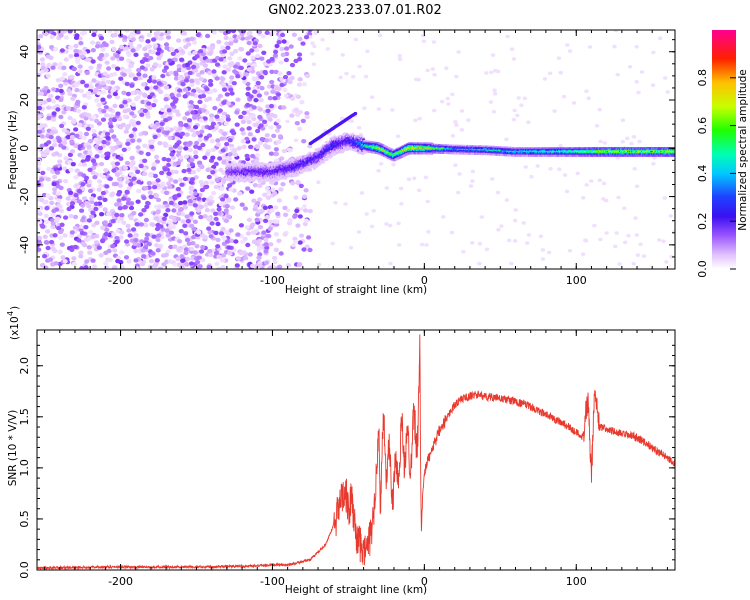  What do you see at coordinates (231, 181) in the screenshot?
I see `ridge-cell` at bounding box center [231, 181].